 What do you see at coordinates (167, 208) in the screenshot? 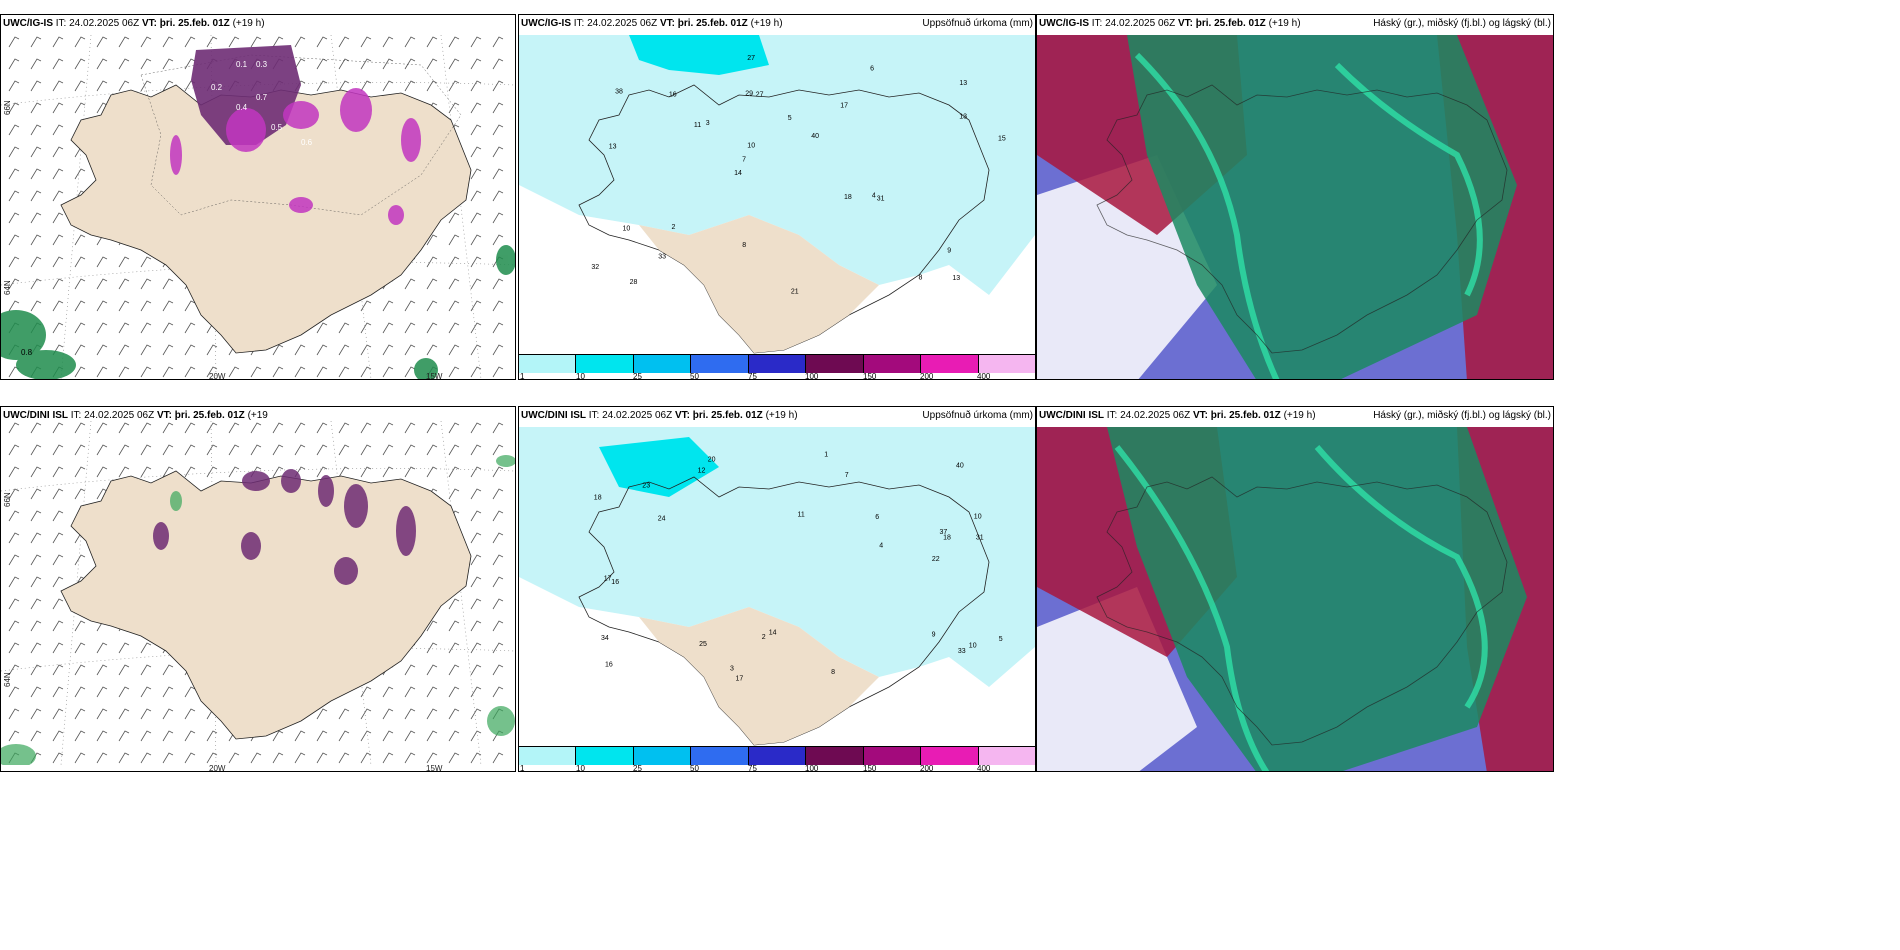
I see `map-labels: 0.1 0.3 0.2 0.4 0.5 0.6 0.7 0.8` at bounding box center [167, 208].